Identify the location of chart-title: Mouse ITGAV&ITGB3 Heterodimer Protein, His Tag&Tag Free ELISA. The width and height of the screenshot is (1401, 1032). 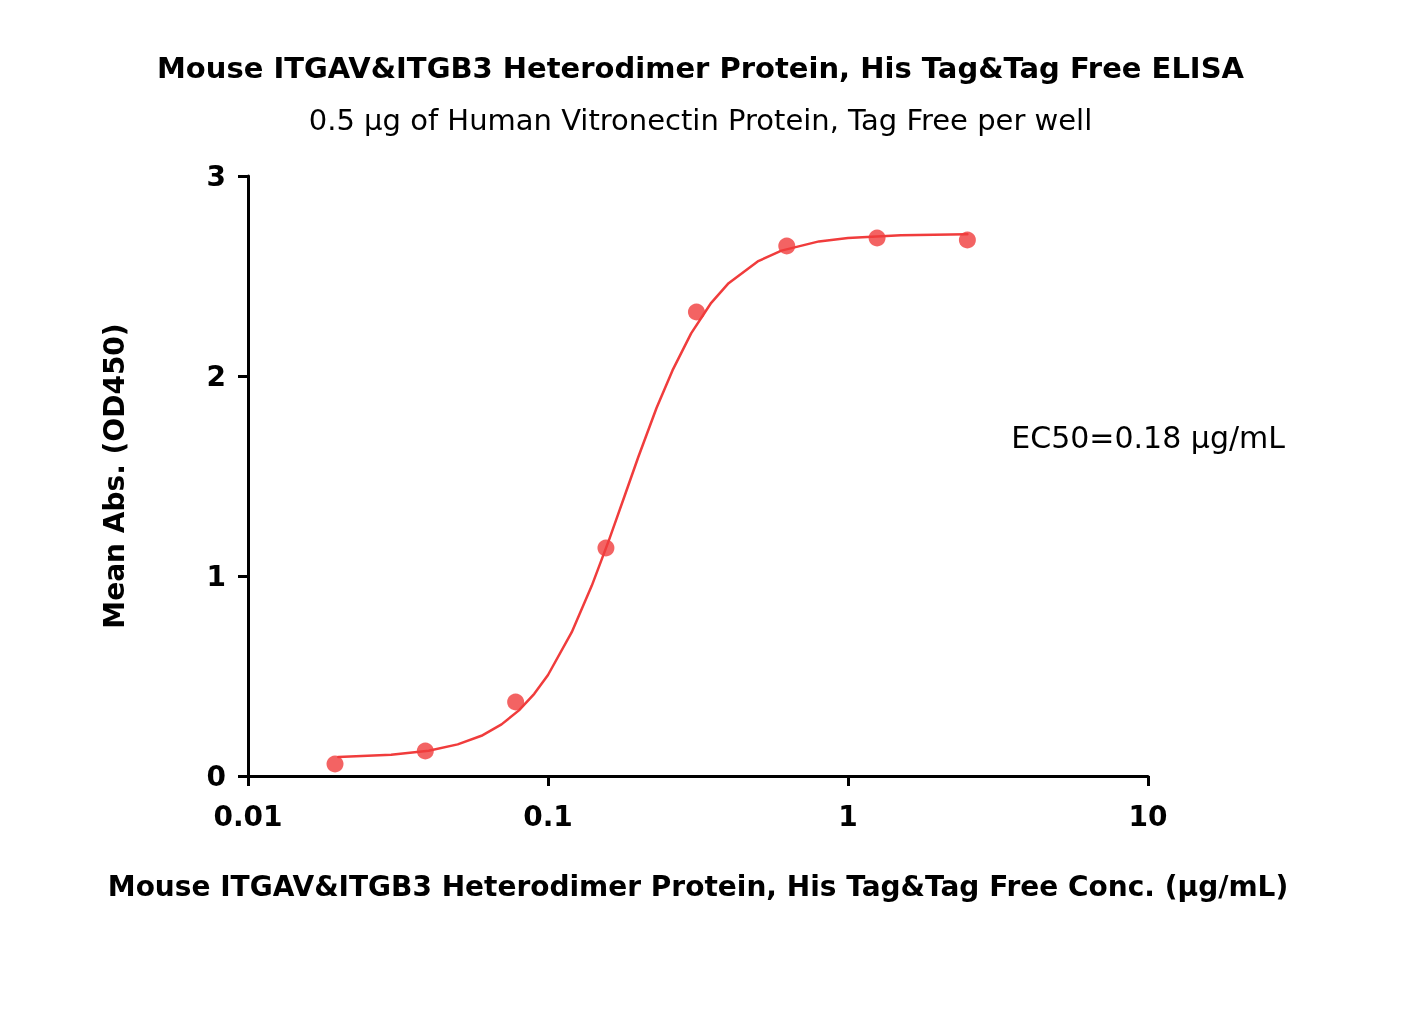
(701, 67).